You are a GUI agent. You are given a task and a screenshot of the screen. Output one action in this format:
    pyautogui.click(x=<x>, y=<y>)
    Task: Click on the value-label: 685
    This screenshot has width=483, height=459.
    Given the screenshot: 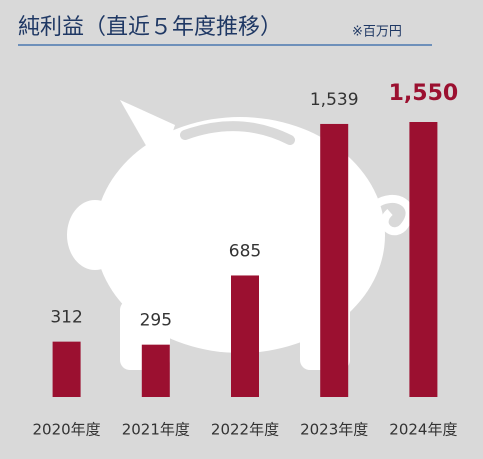 What is the action you would take?
    pyautogui.click(x=245, y=251)
    